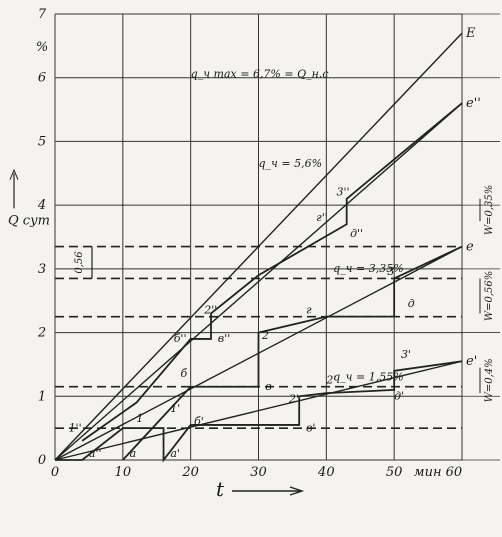 This screenshot has width=502, height=537. What do you see at coordinates (489, 380) in the screenshot?
I see `side-label: W=0,4%` at bounding box center [489, 380].